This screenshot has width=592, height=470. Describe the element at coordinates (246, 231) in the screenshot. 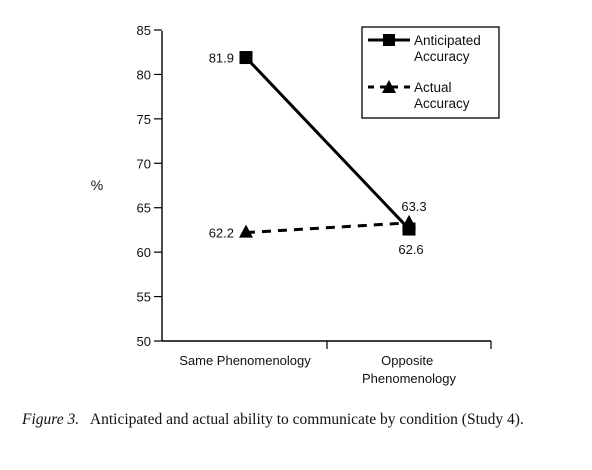

I see `actual-marker-same` at that location.